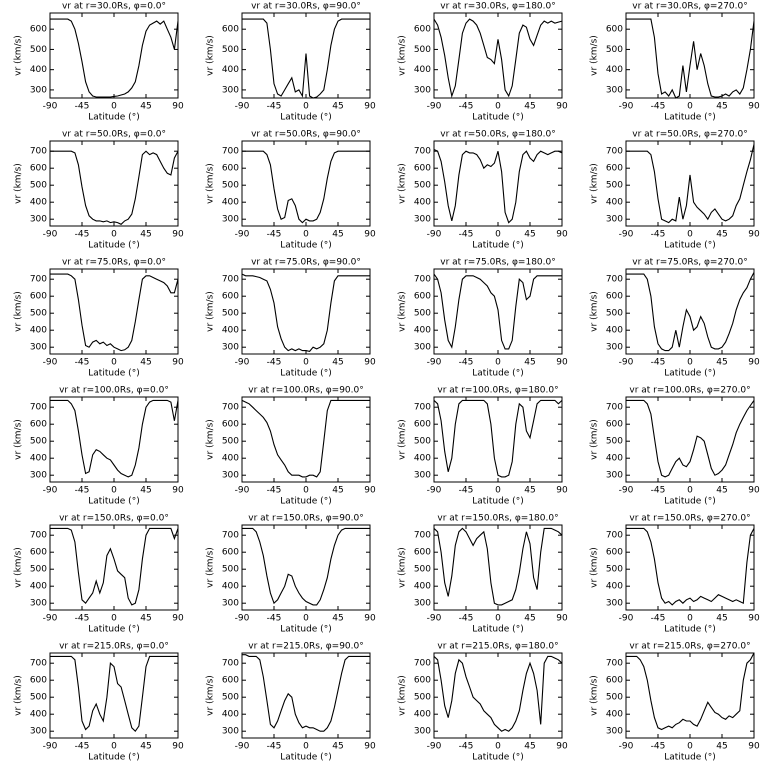 The image size is (768, 768). What do you see at coordinates (497, 391) in the screenshot?
I see `panel-title: vr at r=100.0Rs, φ=180.0°` at bounding box center [497, 391].